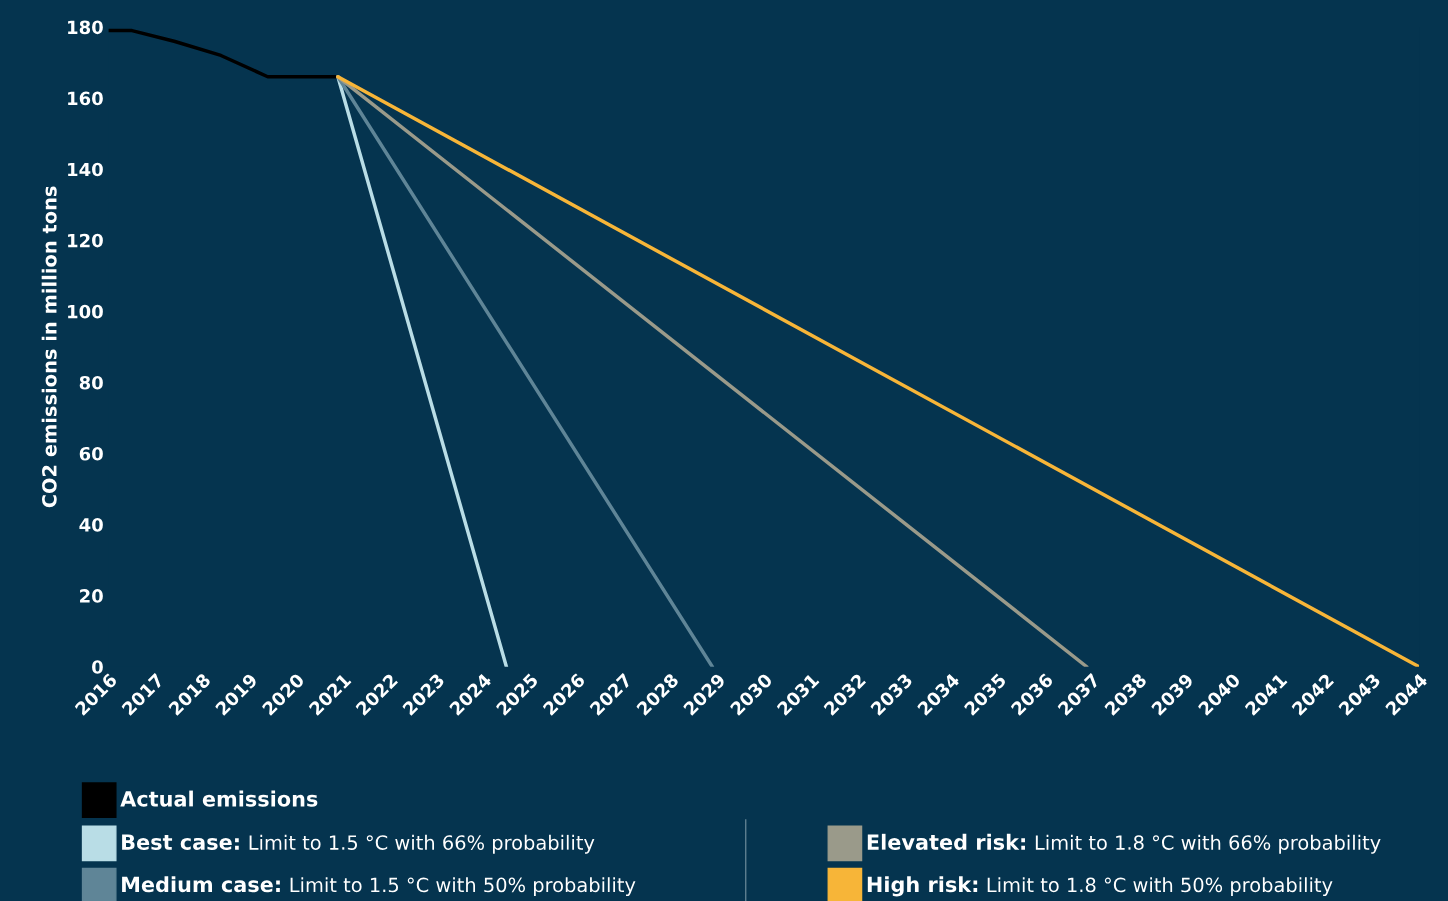 The width and height of the screenshot is (1448, 901). Describe the element at coordinates (97, 667) in the screenshot. I see `y-tick-label: 0` at that location.